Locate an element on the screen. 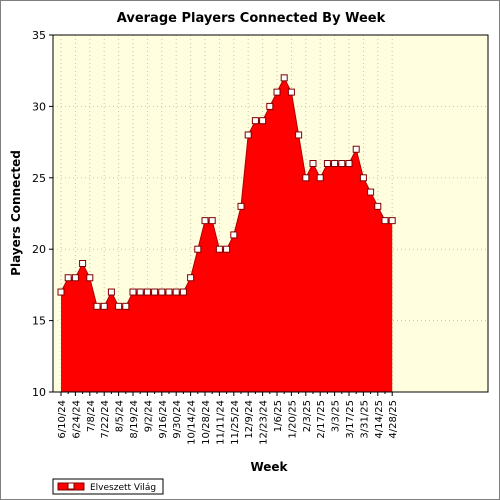  legend: Elveszett Világ is located at coordinates (108, 486).